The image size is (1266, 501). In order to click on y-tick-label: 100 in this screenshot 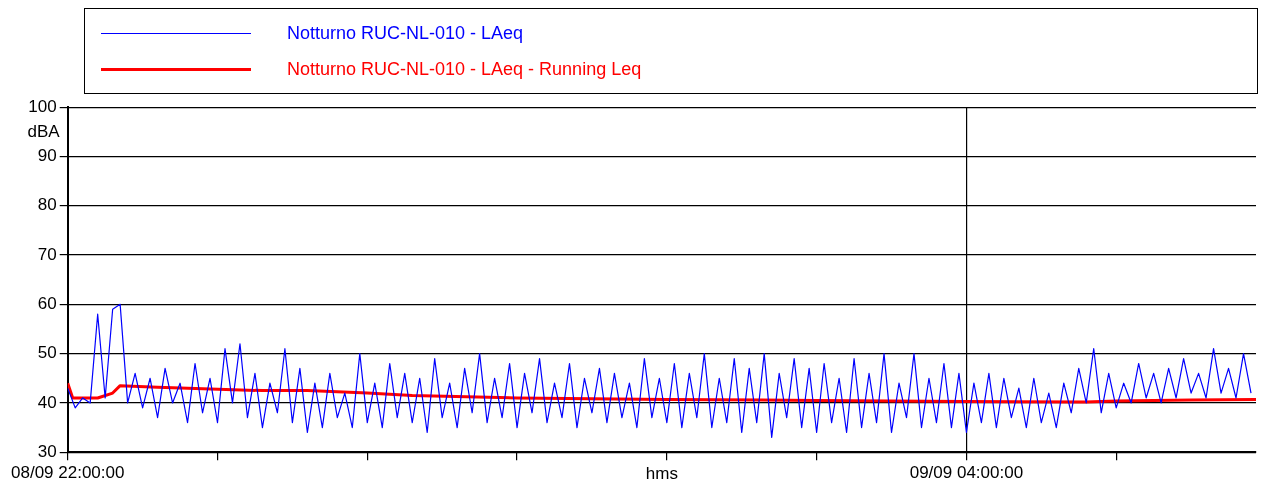, I will do `click(42, 106)`.